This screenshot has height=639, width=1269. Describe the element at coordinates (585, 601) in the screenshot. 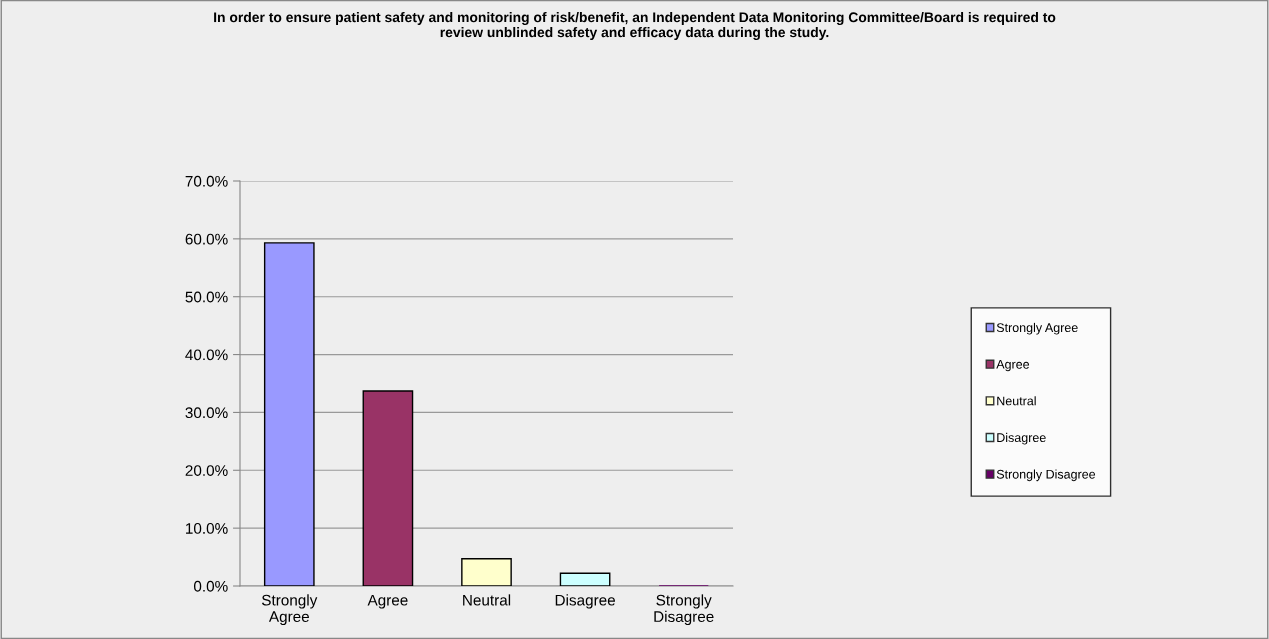

I see `x-tick-label: Disagree` at that location.